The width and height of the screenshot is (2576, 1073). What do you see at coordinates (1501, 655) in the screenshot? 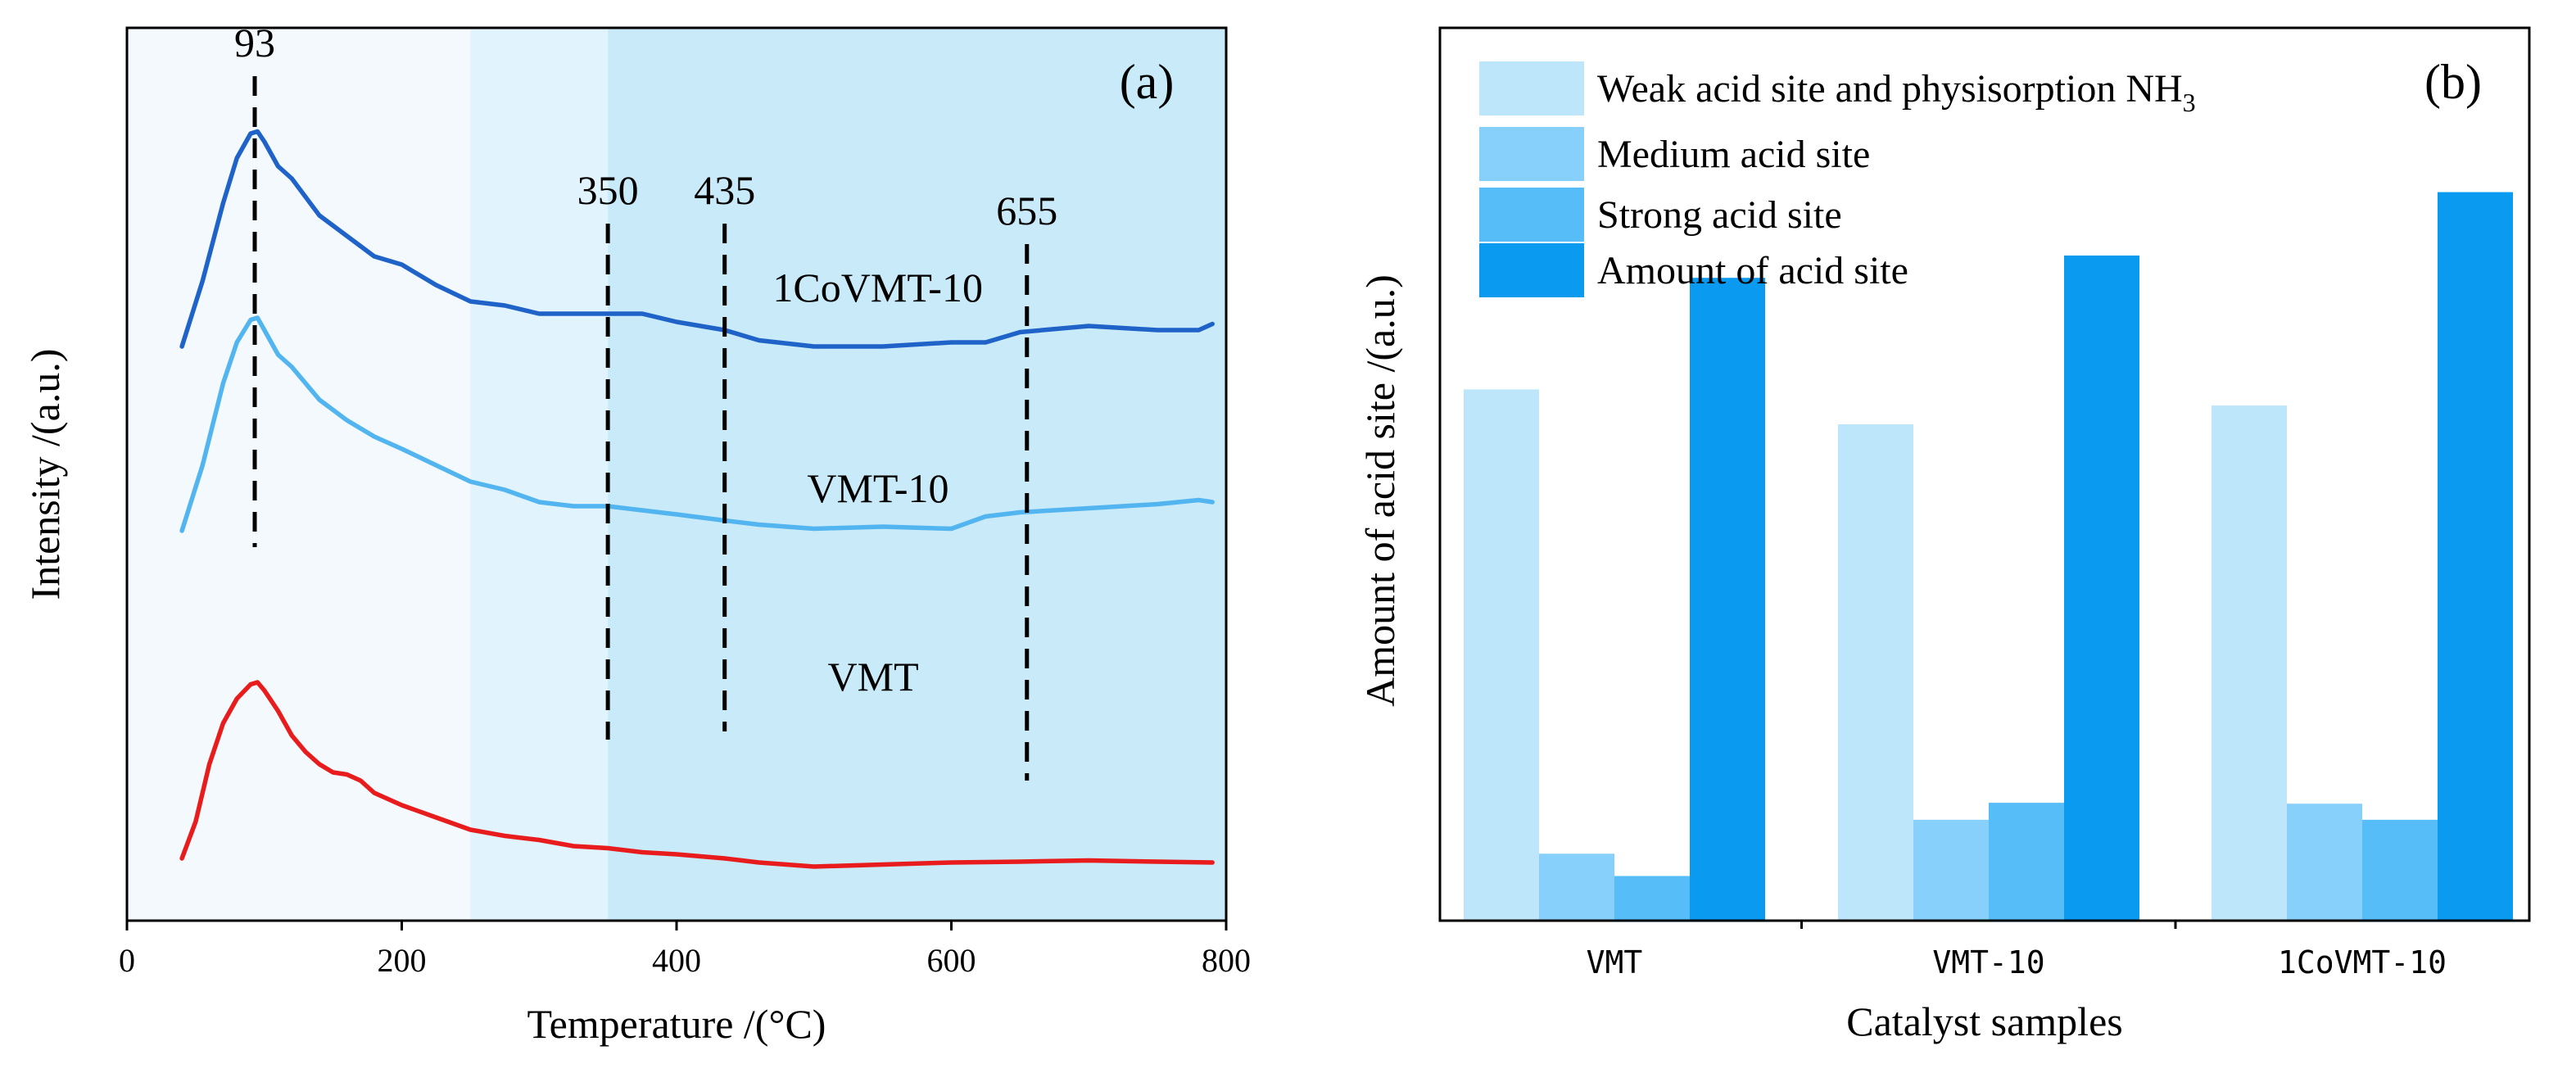
I see `bar-vmt-weak` at bounding box center [1501, 655].